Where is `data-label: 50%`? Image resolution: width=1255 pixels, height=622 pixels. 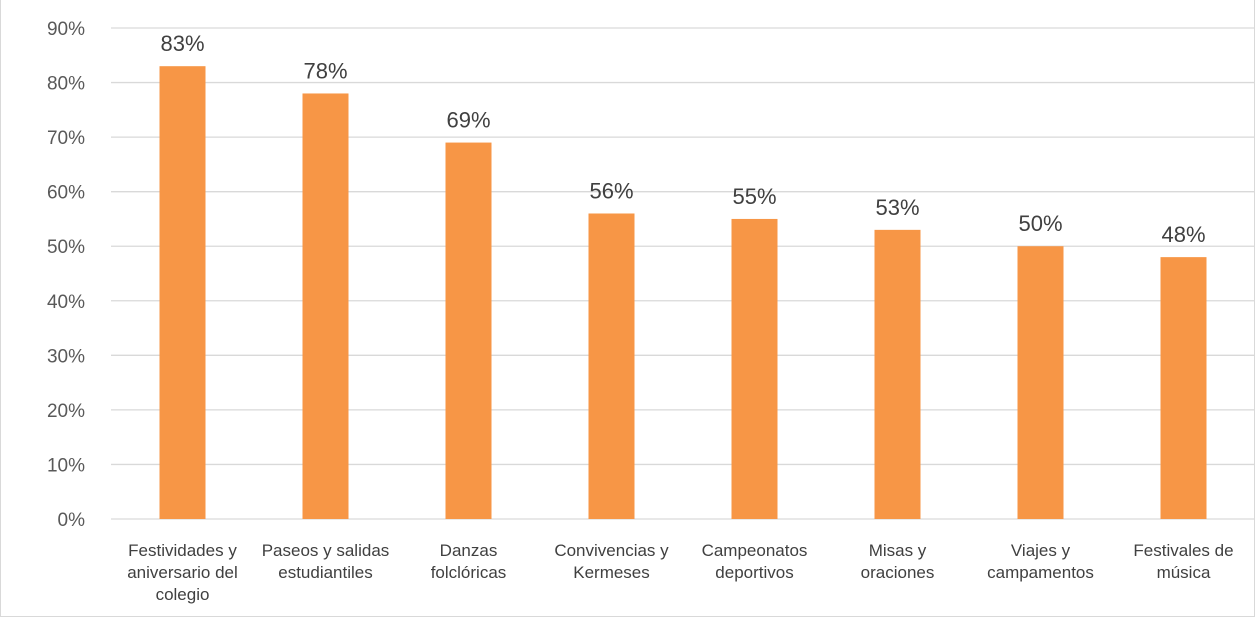
data-label: 50% is located at coordinates (1040, 223).